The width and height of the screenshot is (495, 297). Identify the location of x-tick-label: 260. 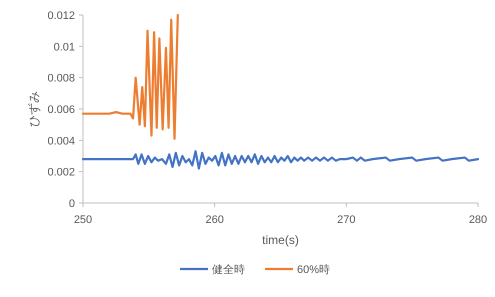
(214, 220).